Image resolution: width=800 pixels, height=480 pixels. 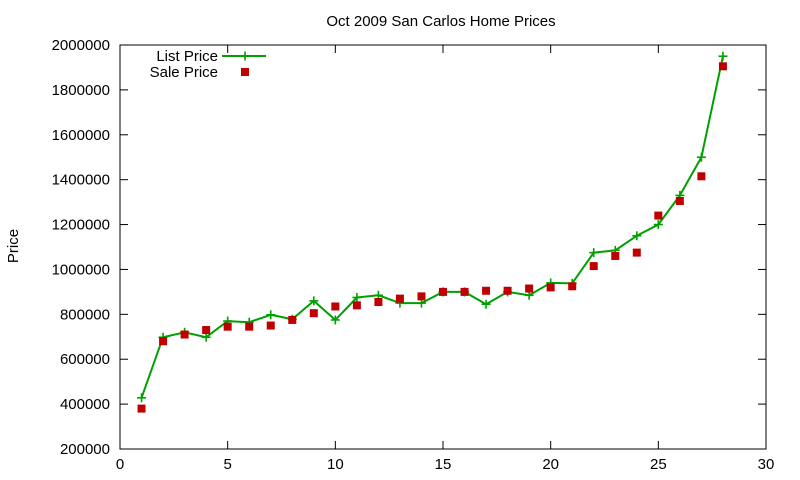 What do you see at coordinates (766, 464) in the screenshot?
I see `x-tick-label: 30` at bounding box center [766, 464].